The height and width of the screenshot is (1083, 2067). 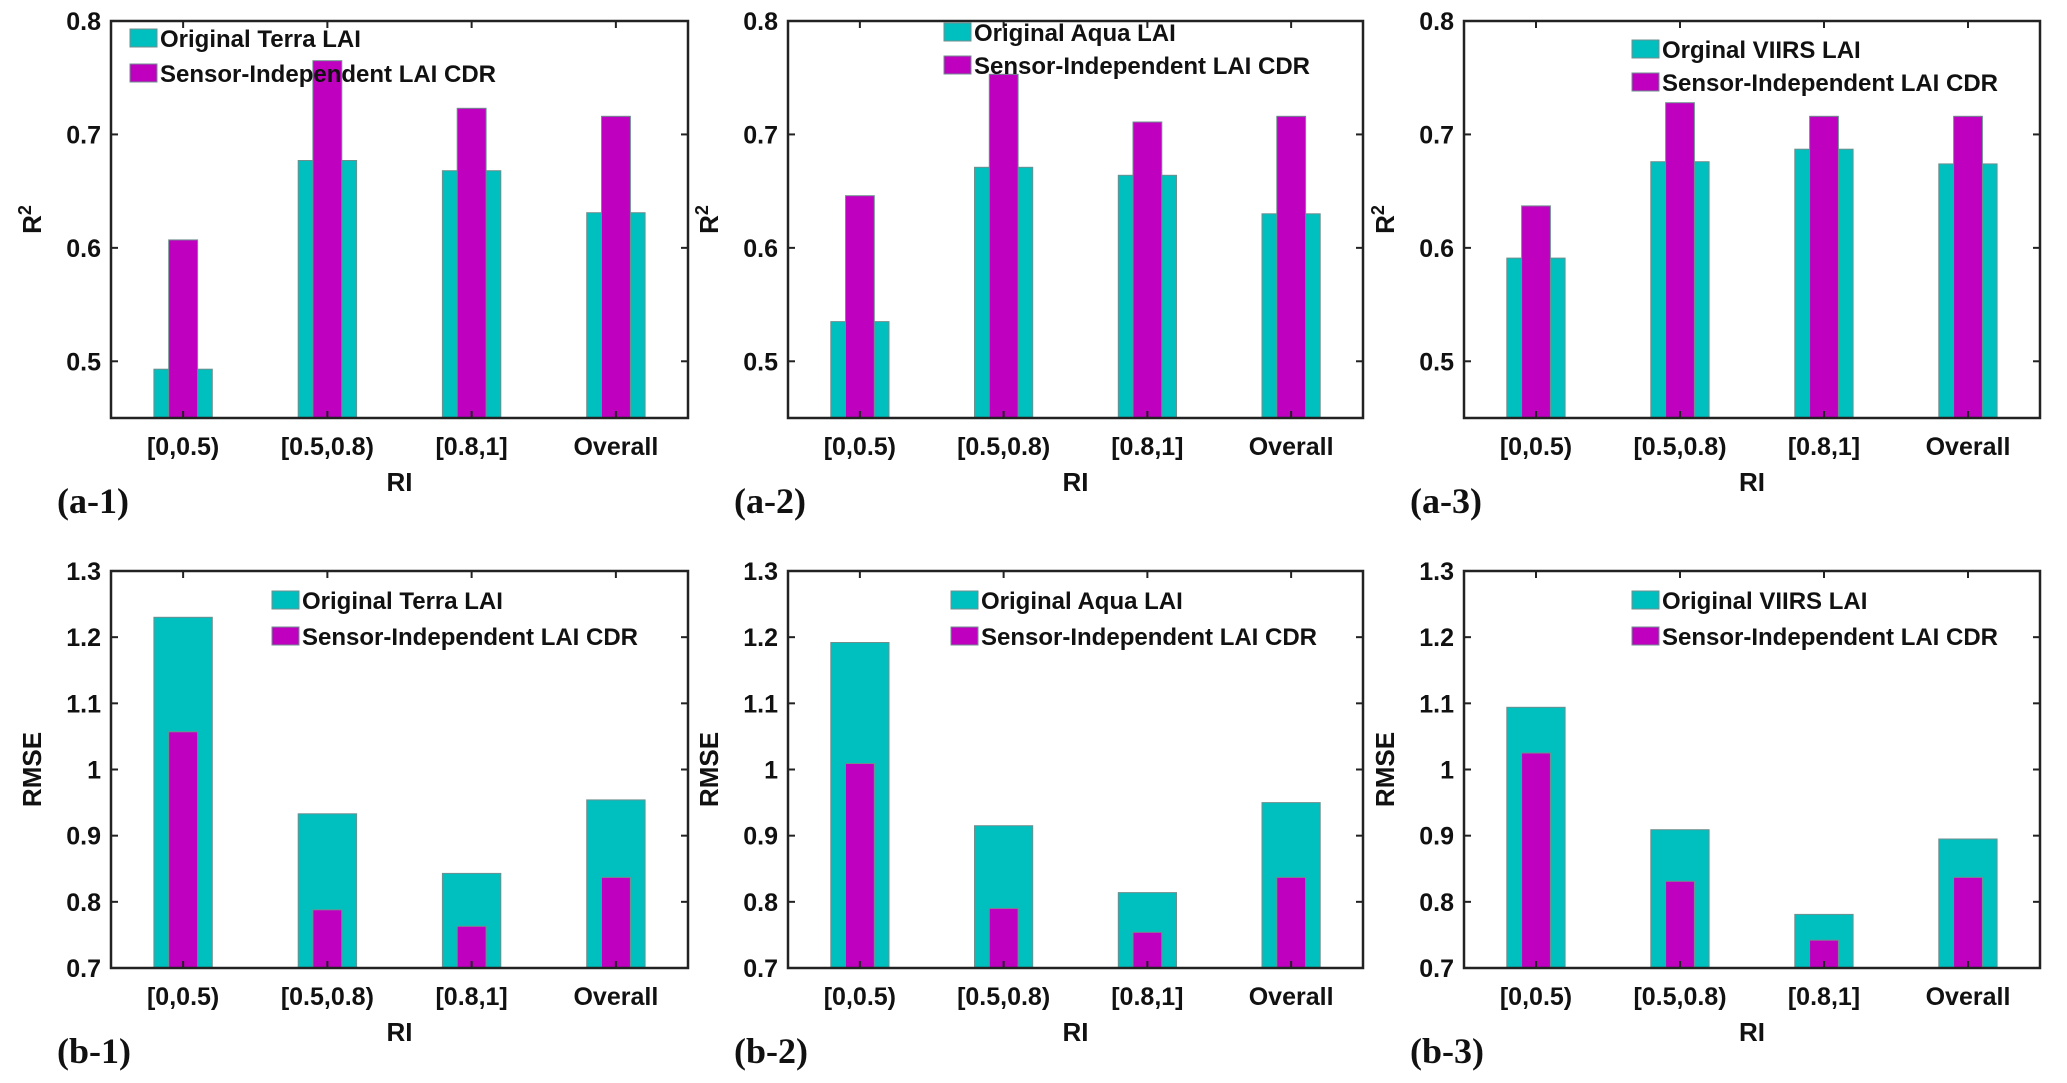 What do you see at coordinates (760, 572) in the screenshot?
I see `y-tick-label: 1.3` at bounding box center [760, 572].